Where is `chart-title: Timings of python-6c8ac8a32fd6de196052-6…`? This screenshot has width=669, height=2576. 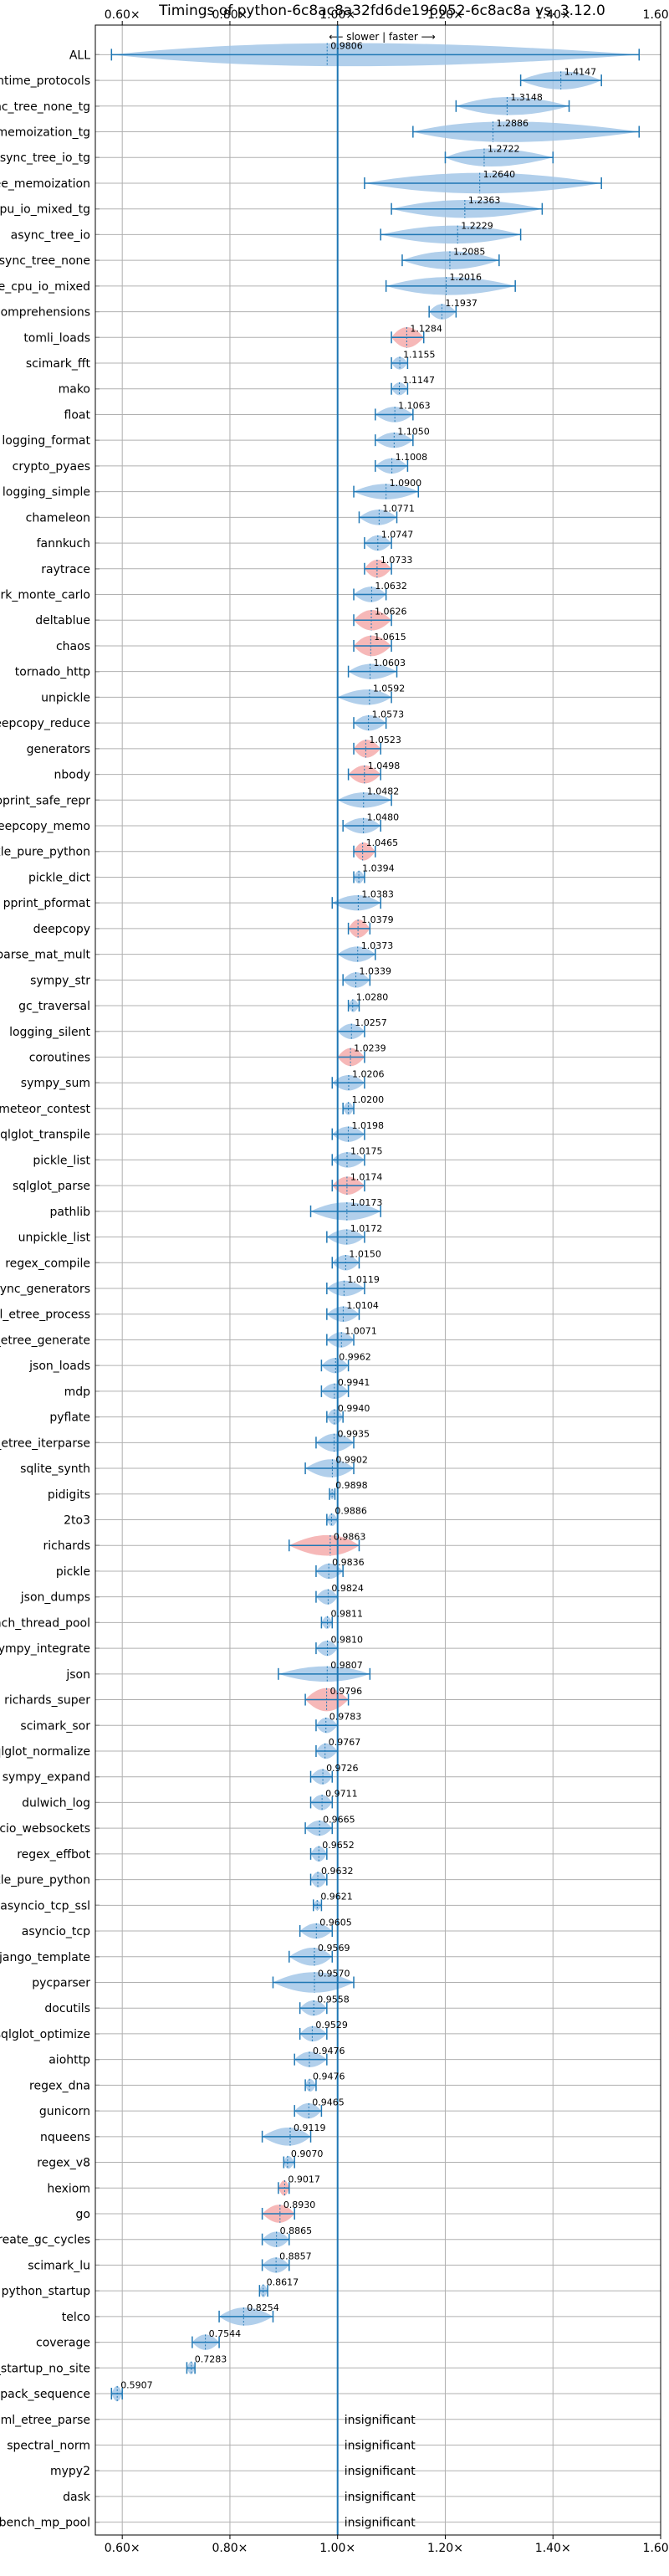 chart-title: Timings of python-6c8ac8a32fd6de196052-6… is located at coordinates (382, 11).